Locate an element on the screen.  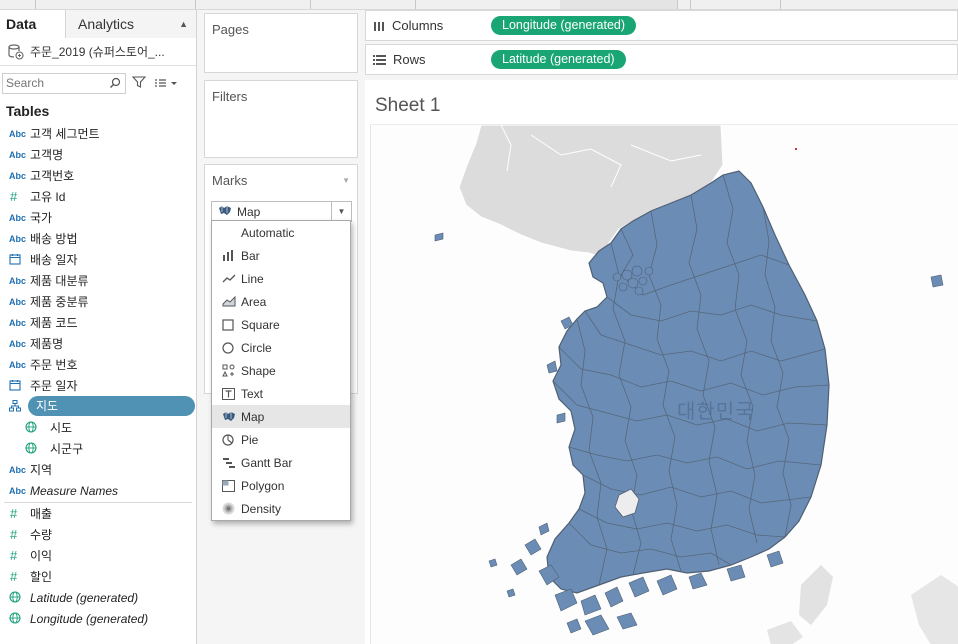
field-item: Latitude (generated) is located at coordinates (98, 597).